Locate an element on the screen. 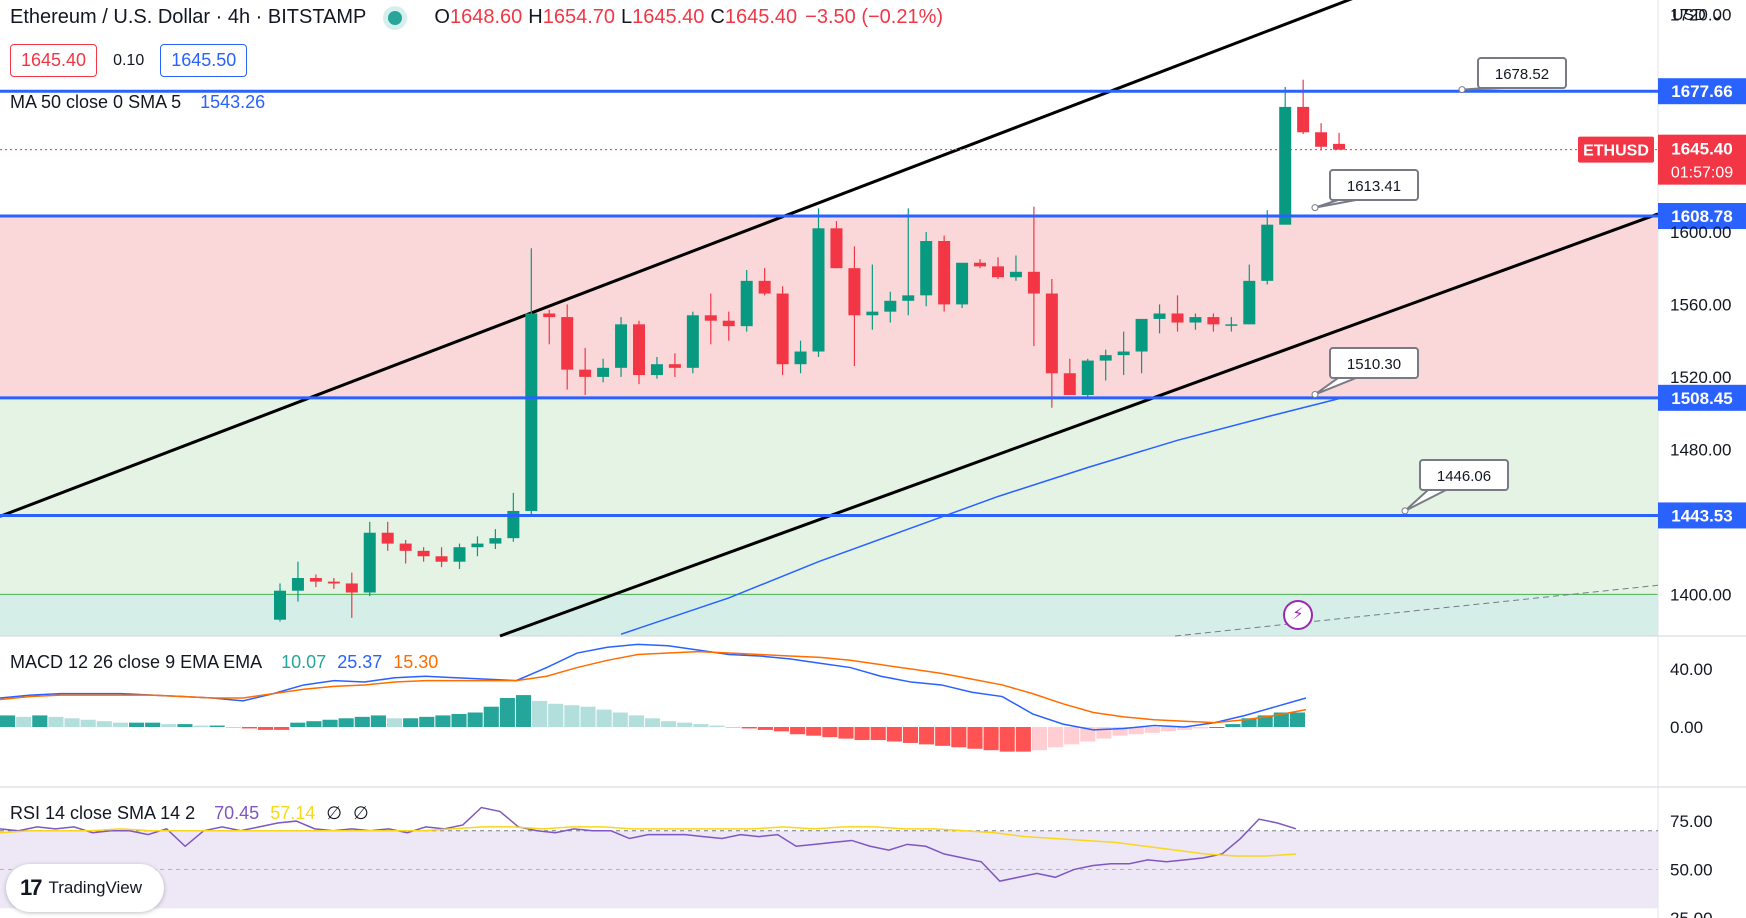 The image size is (1746, 918). rsi-value: 70.45 is located at coordinates (237, 813).